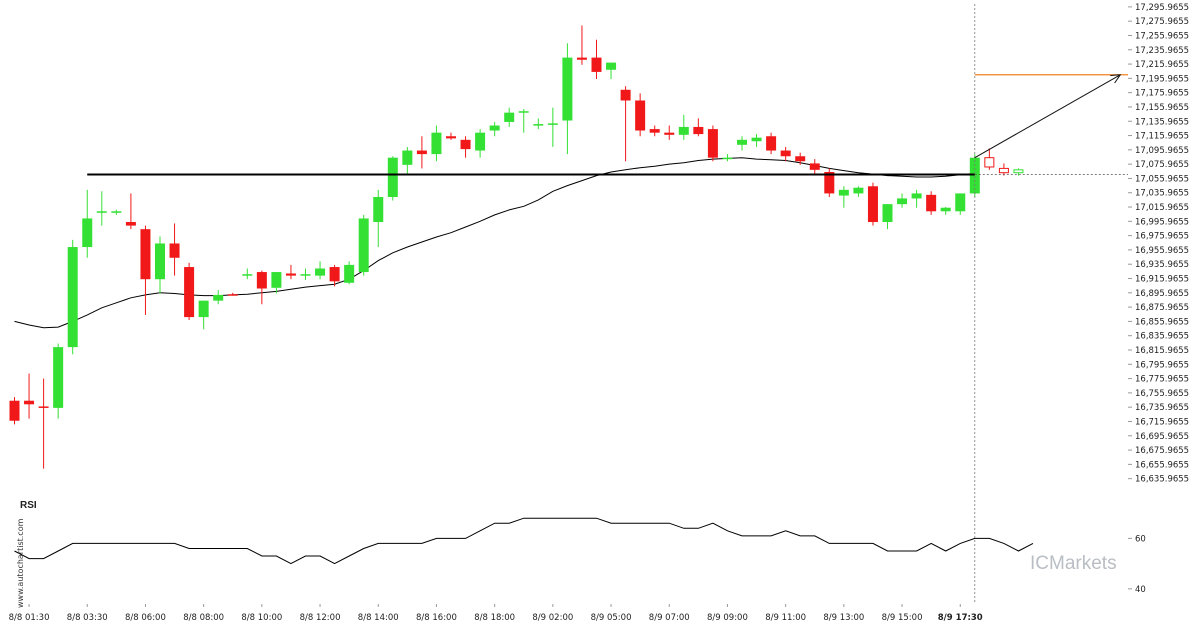 The width and height of the screenshot is (1200, 630). Describe the element at coordinates (1162, 465) in the screenshot. I see `price-tick-label: 16,655.9655` at that location.